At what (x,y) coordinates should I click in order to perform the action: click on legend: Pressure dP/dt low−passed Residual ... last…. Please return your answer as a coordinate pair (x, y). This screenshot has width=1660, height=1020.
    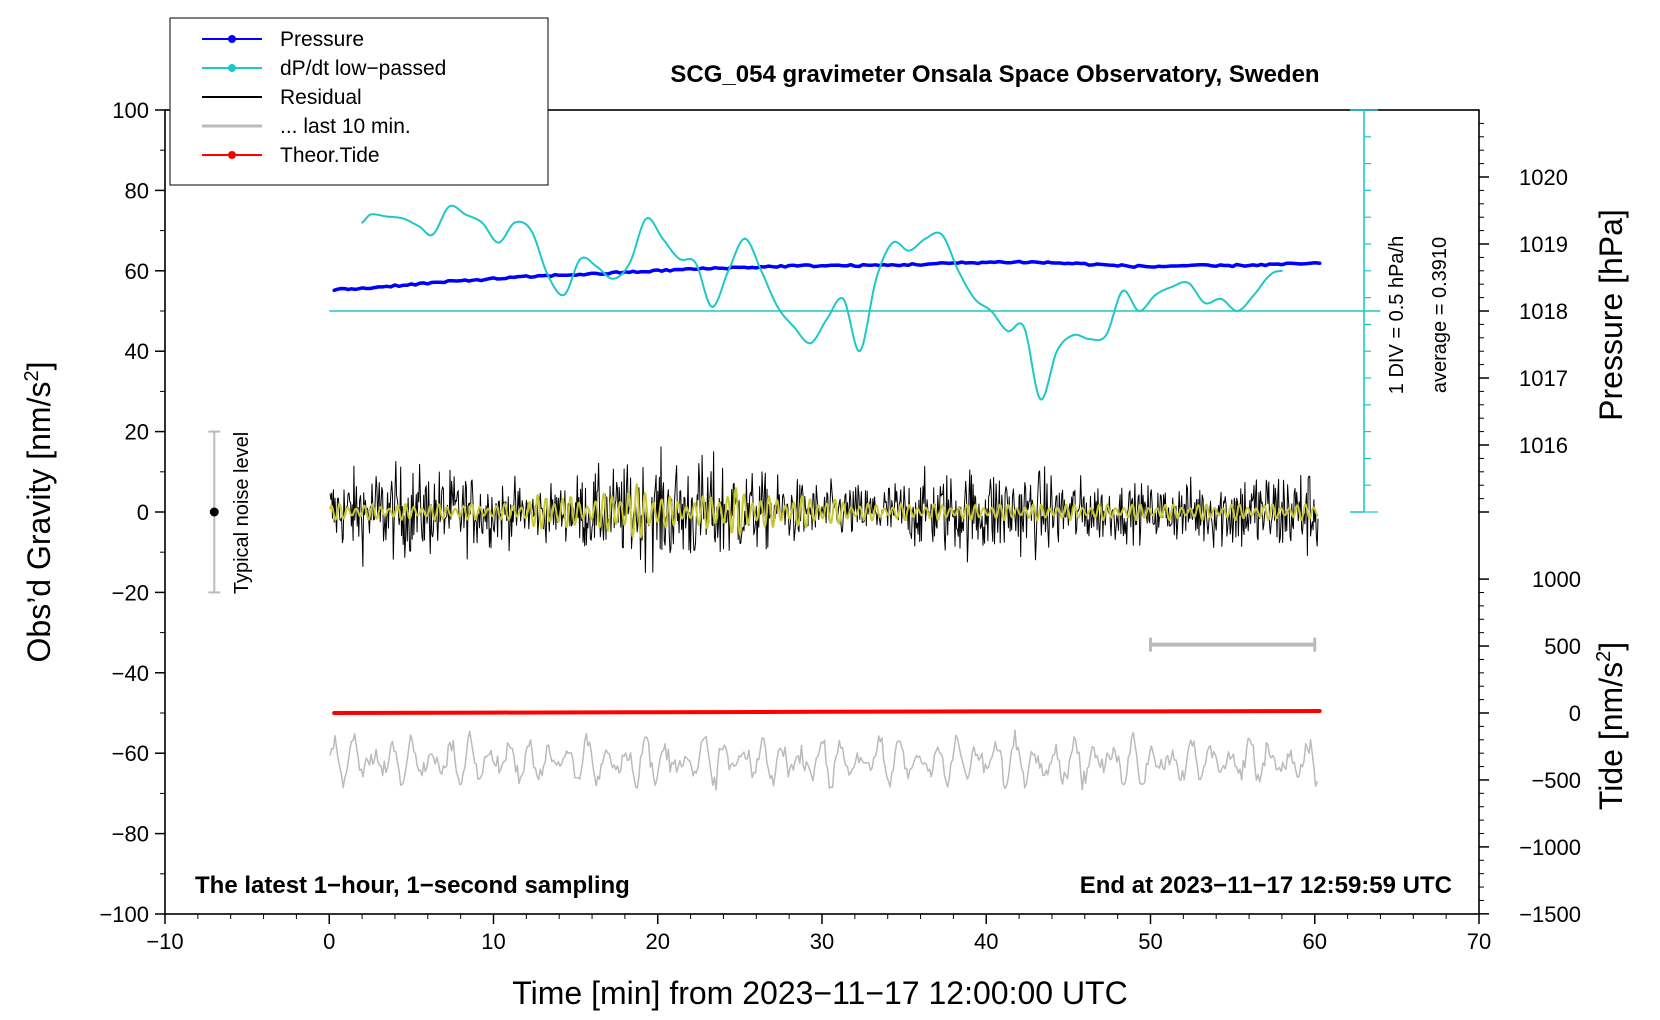
    Looking at the image, I should click on (359, 101).